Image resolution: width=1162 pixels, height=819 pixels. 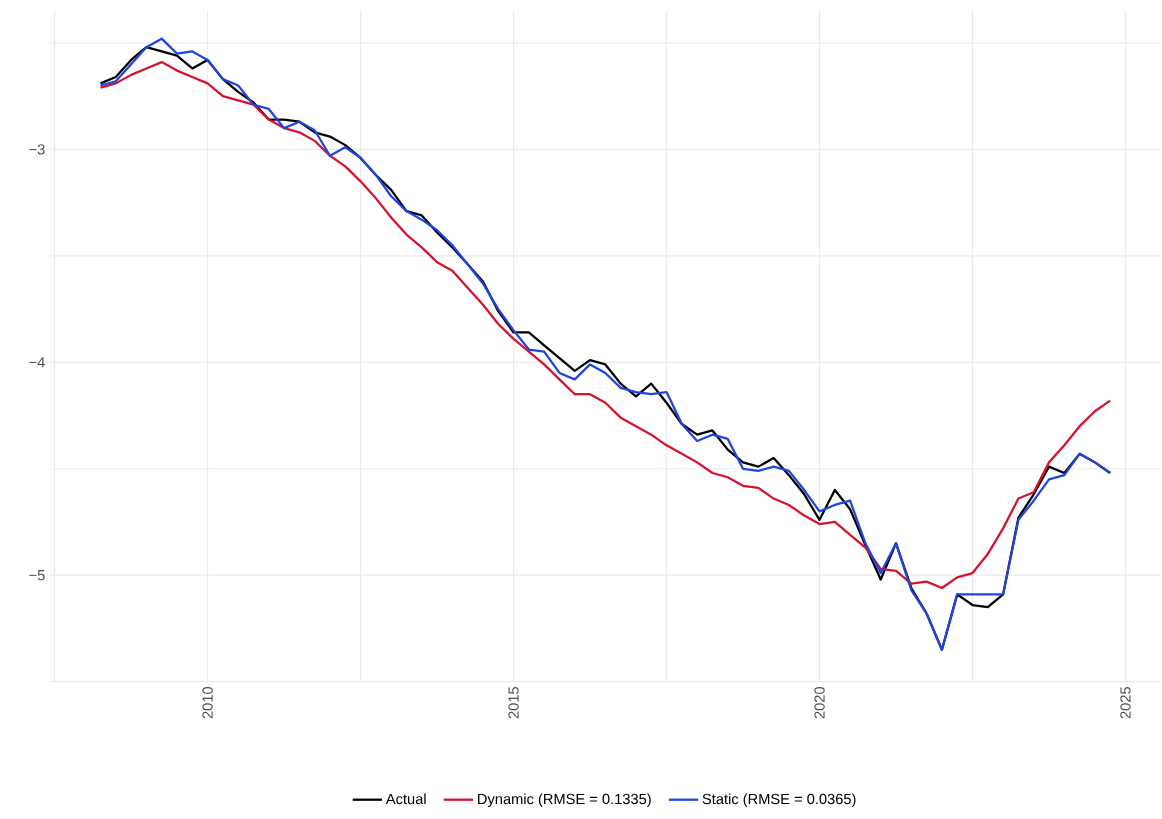 What do you see at coordinates (37, 362) in the screenshot?
I see `y-tick-label: −4` at bounding box center [37, 362].